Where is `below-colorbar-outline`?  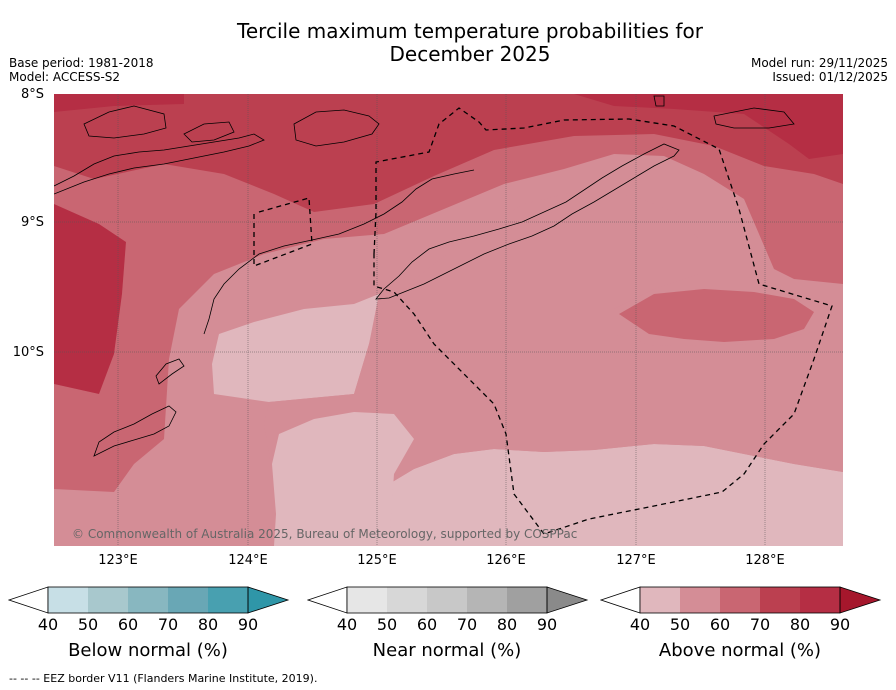 below-colorbar-outline is located at coordinates (148, 600).